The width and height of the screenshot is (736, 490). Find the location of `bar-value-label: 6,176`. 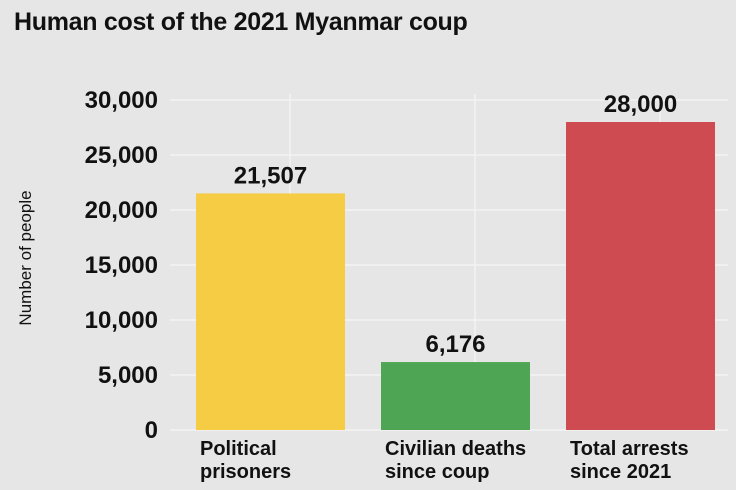

bar-value-label: 6,176 is located at coordinates (455, 344).